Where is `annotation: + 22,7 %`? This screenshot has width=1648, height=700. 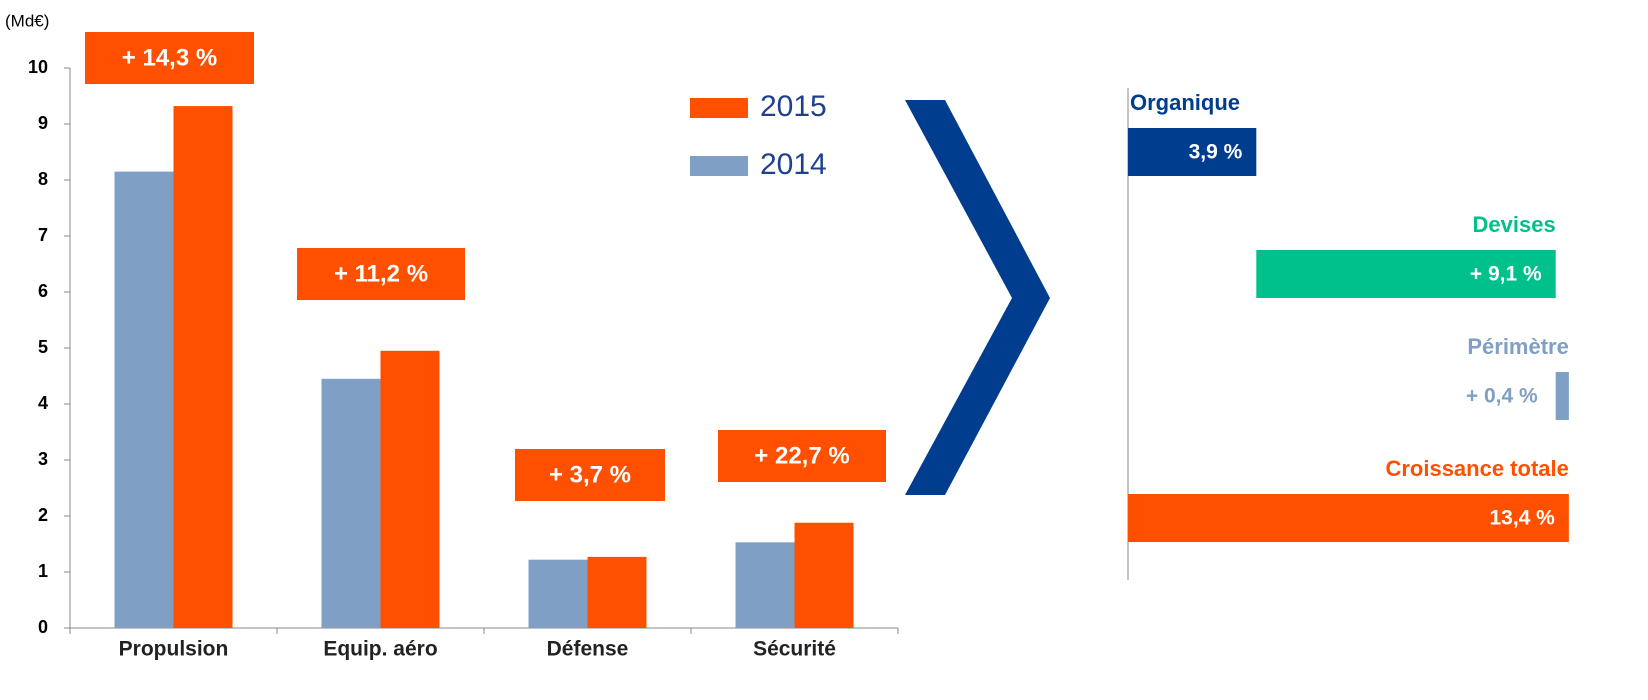 annotation: + 22,7 % is located at coordinates (801, 455).